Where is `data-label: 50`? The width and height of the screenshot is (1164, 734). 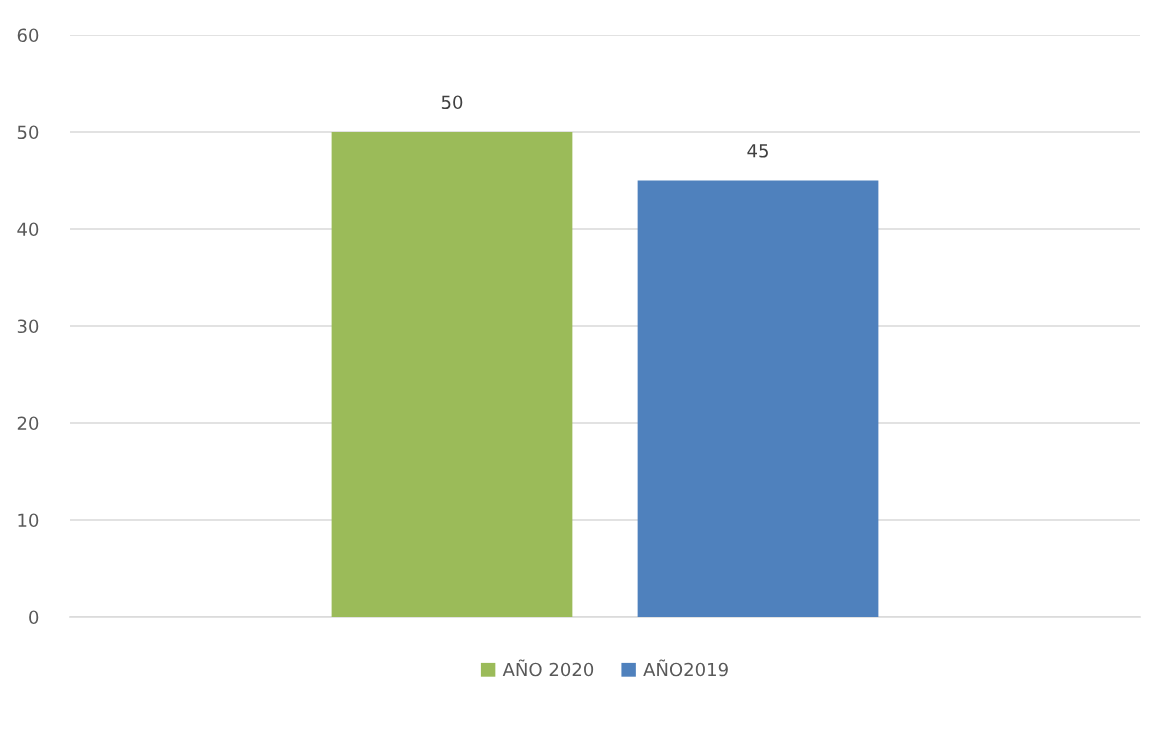 data-label: 50 is located at coordinates (452, 102).